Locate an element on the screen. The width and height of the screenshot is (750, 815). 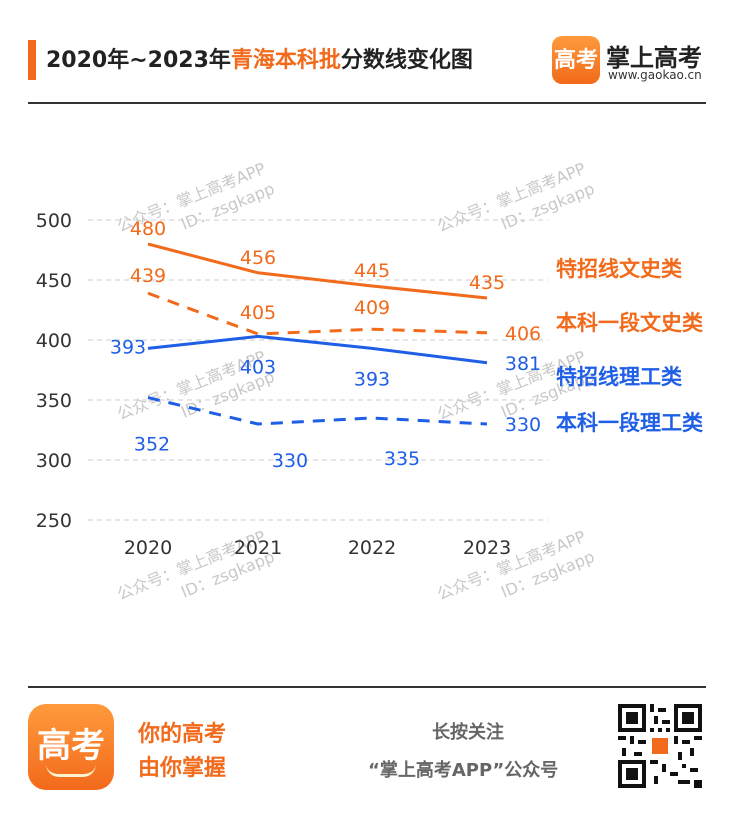
x-tick-label: 2021 is located at coordinates (258, 548).